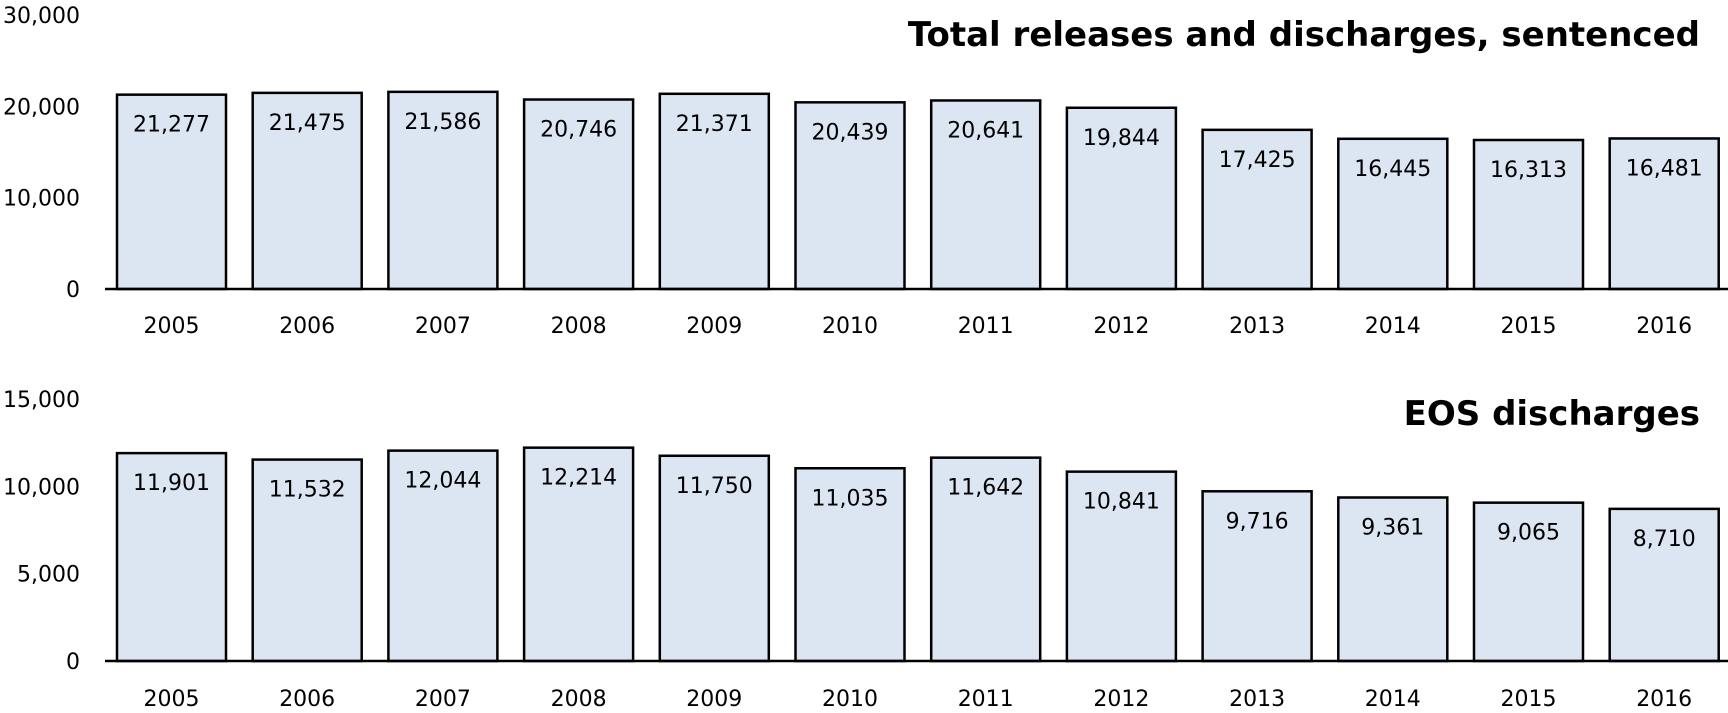 The height and width of the screenshot is (713, 1728). I want to click on data-label: 16,481, so click(1664, 168).